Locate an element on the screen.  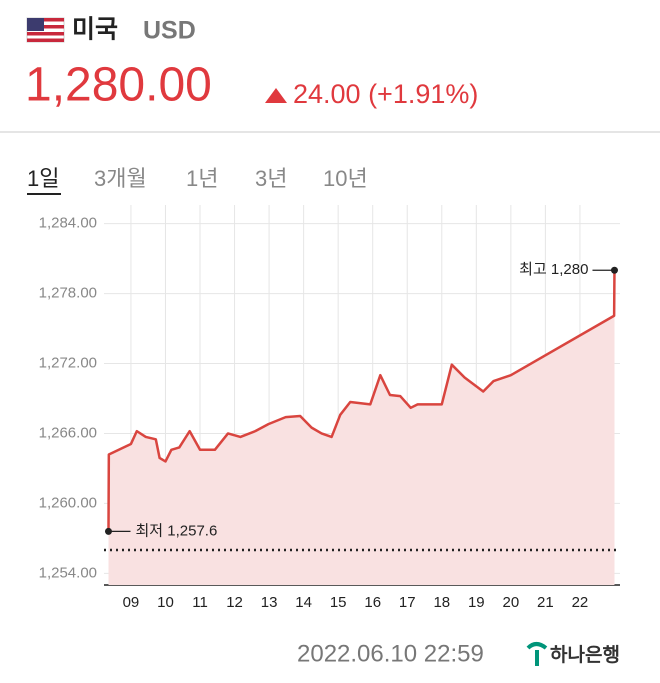
x-tick-label: 19 is located at coordinates (476, 602).